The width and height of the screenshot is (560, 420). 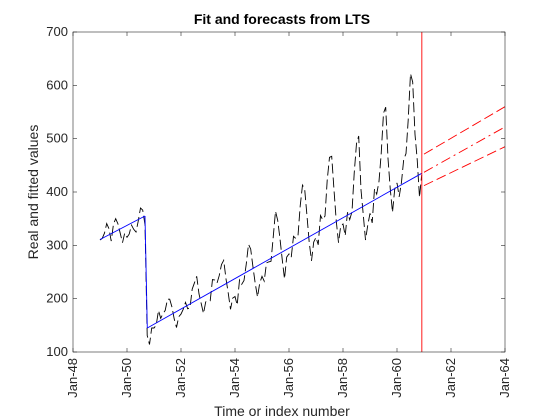 I want to click on x-axis-label: Time or index number, so click(x=282, y=411).